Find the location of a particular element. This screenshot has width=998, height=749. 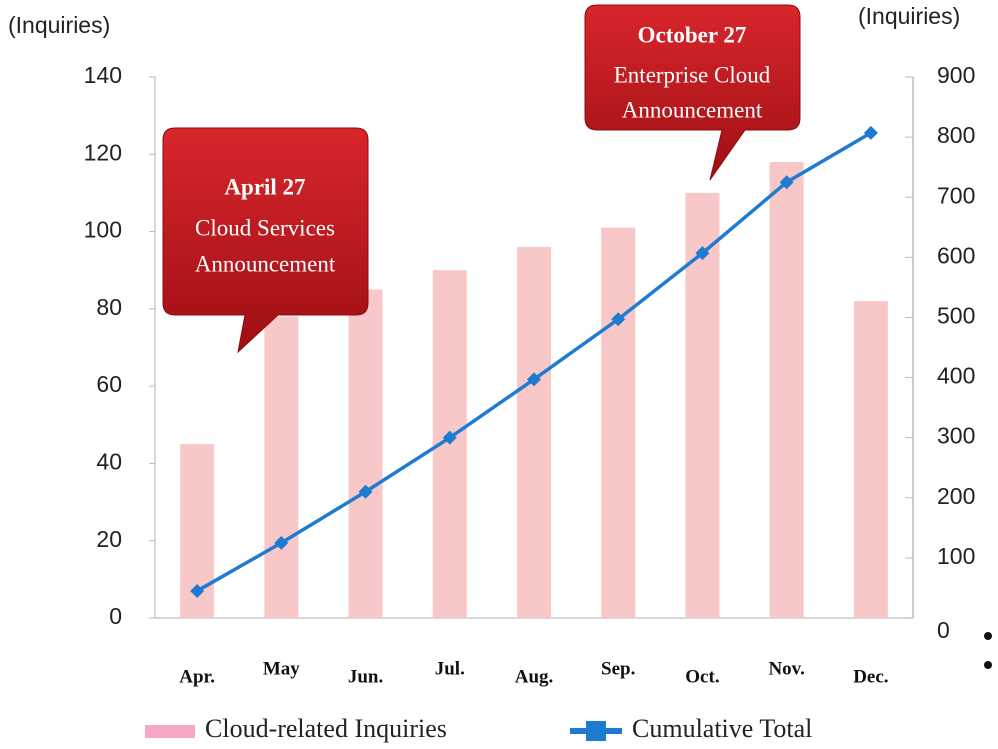

x-tick-label: Aug. is located at coordinates (534, 676).